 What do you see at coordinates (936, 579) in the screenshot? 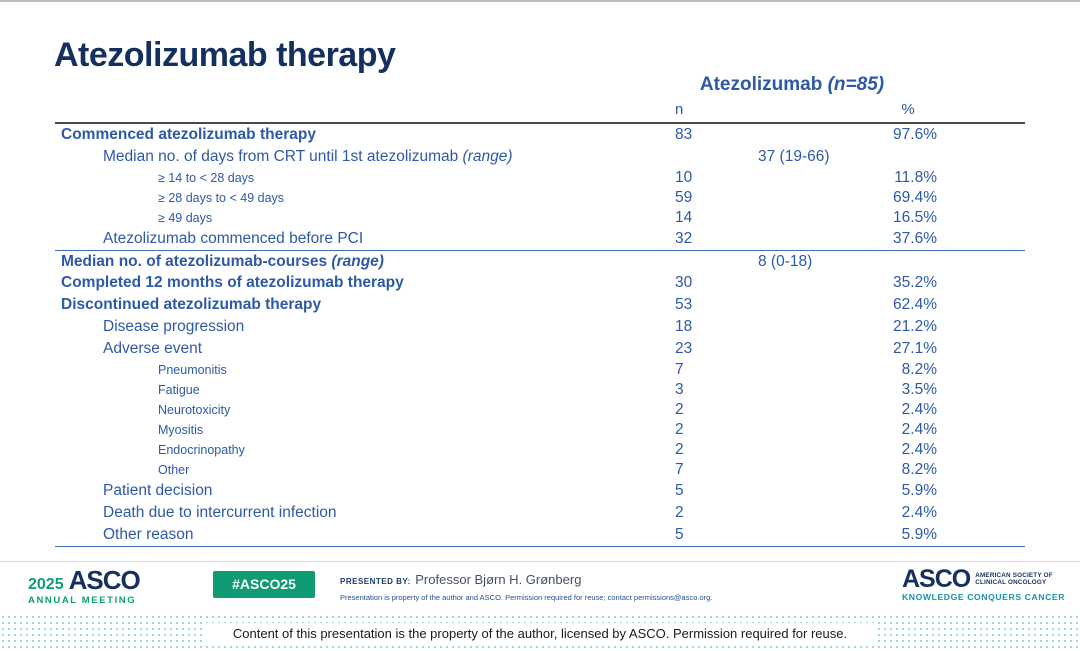
I see `asco-logo-text: ASCO` at bounding box center [936, 579].